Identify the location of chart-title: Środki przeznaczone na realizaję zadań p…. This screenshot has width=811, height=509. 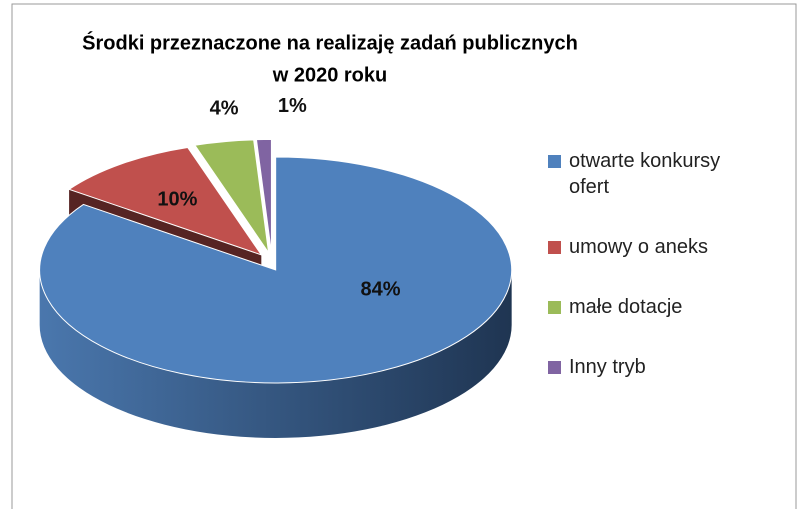
(330, 42).